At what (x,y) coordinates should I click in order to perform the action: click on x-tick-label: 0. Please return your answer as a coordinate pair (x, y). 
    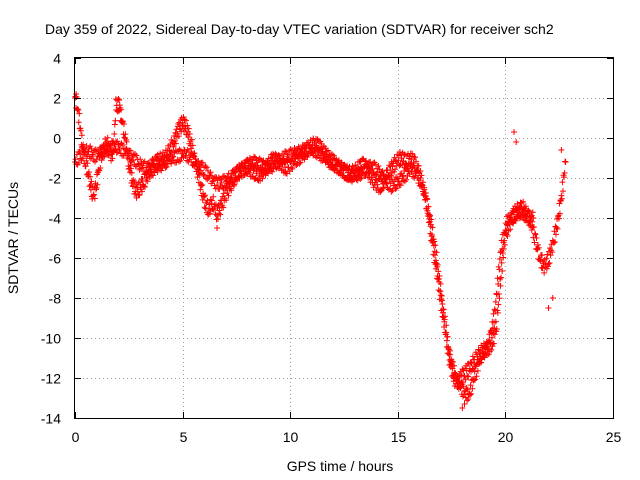
    Looking at the image, I should click on (76, 437).